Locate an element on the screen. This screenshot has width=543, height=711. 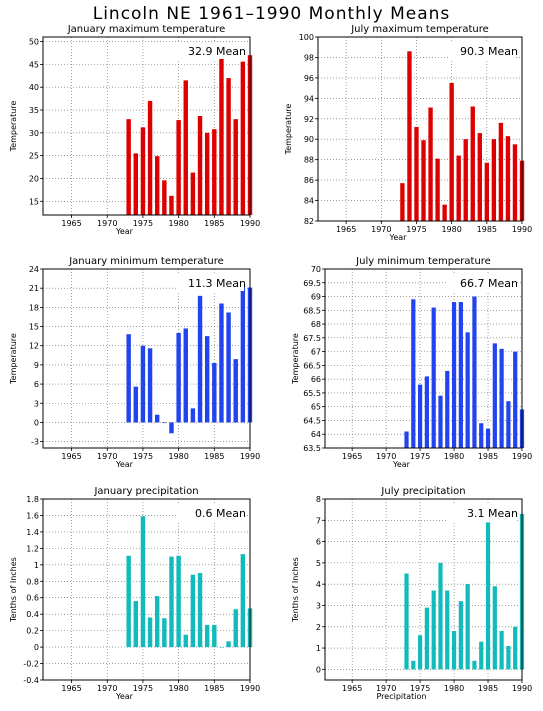
y-tick-label: 66.5 is located at coordinates (312, 365).